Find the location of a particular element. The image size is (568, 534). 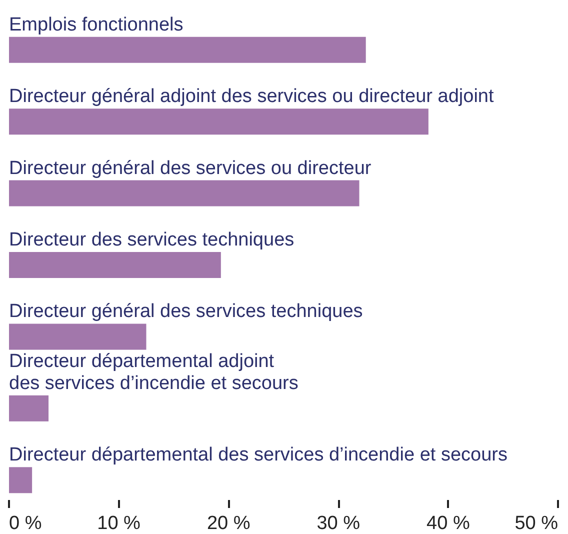

y-tick-label: Emplois fonctionnels is located at coordinates (96, 25).